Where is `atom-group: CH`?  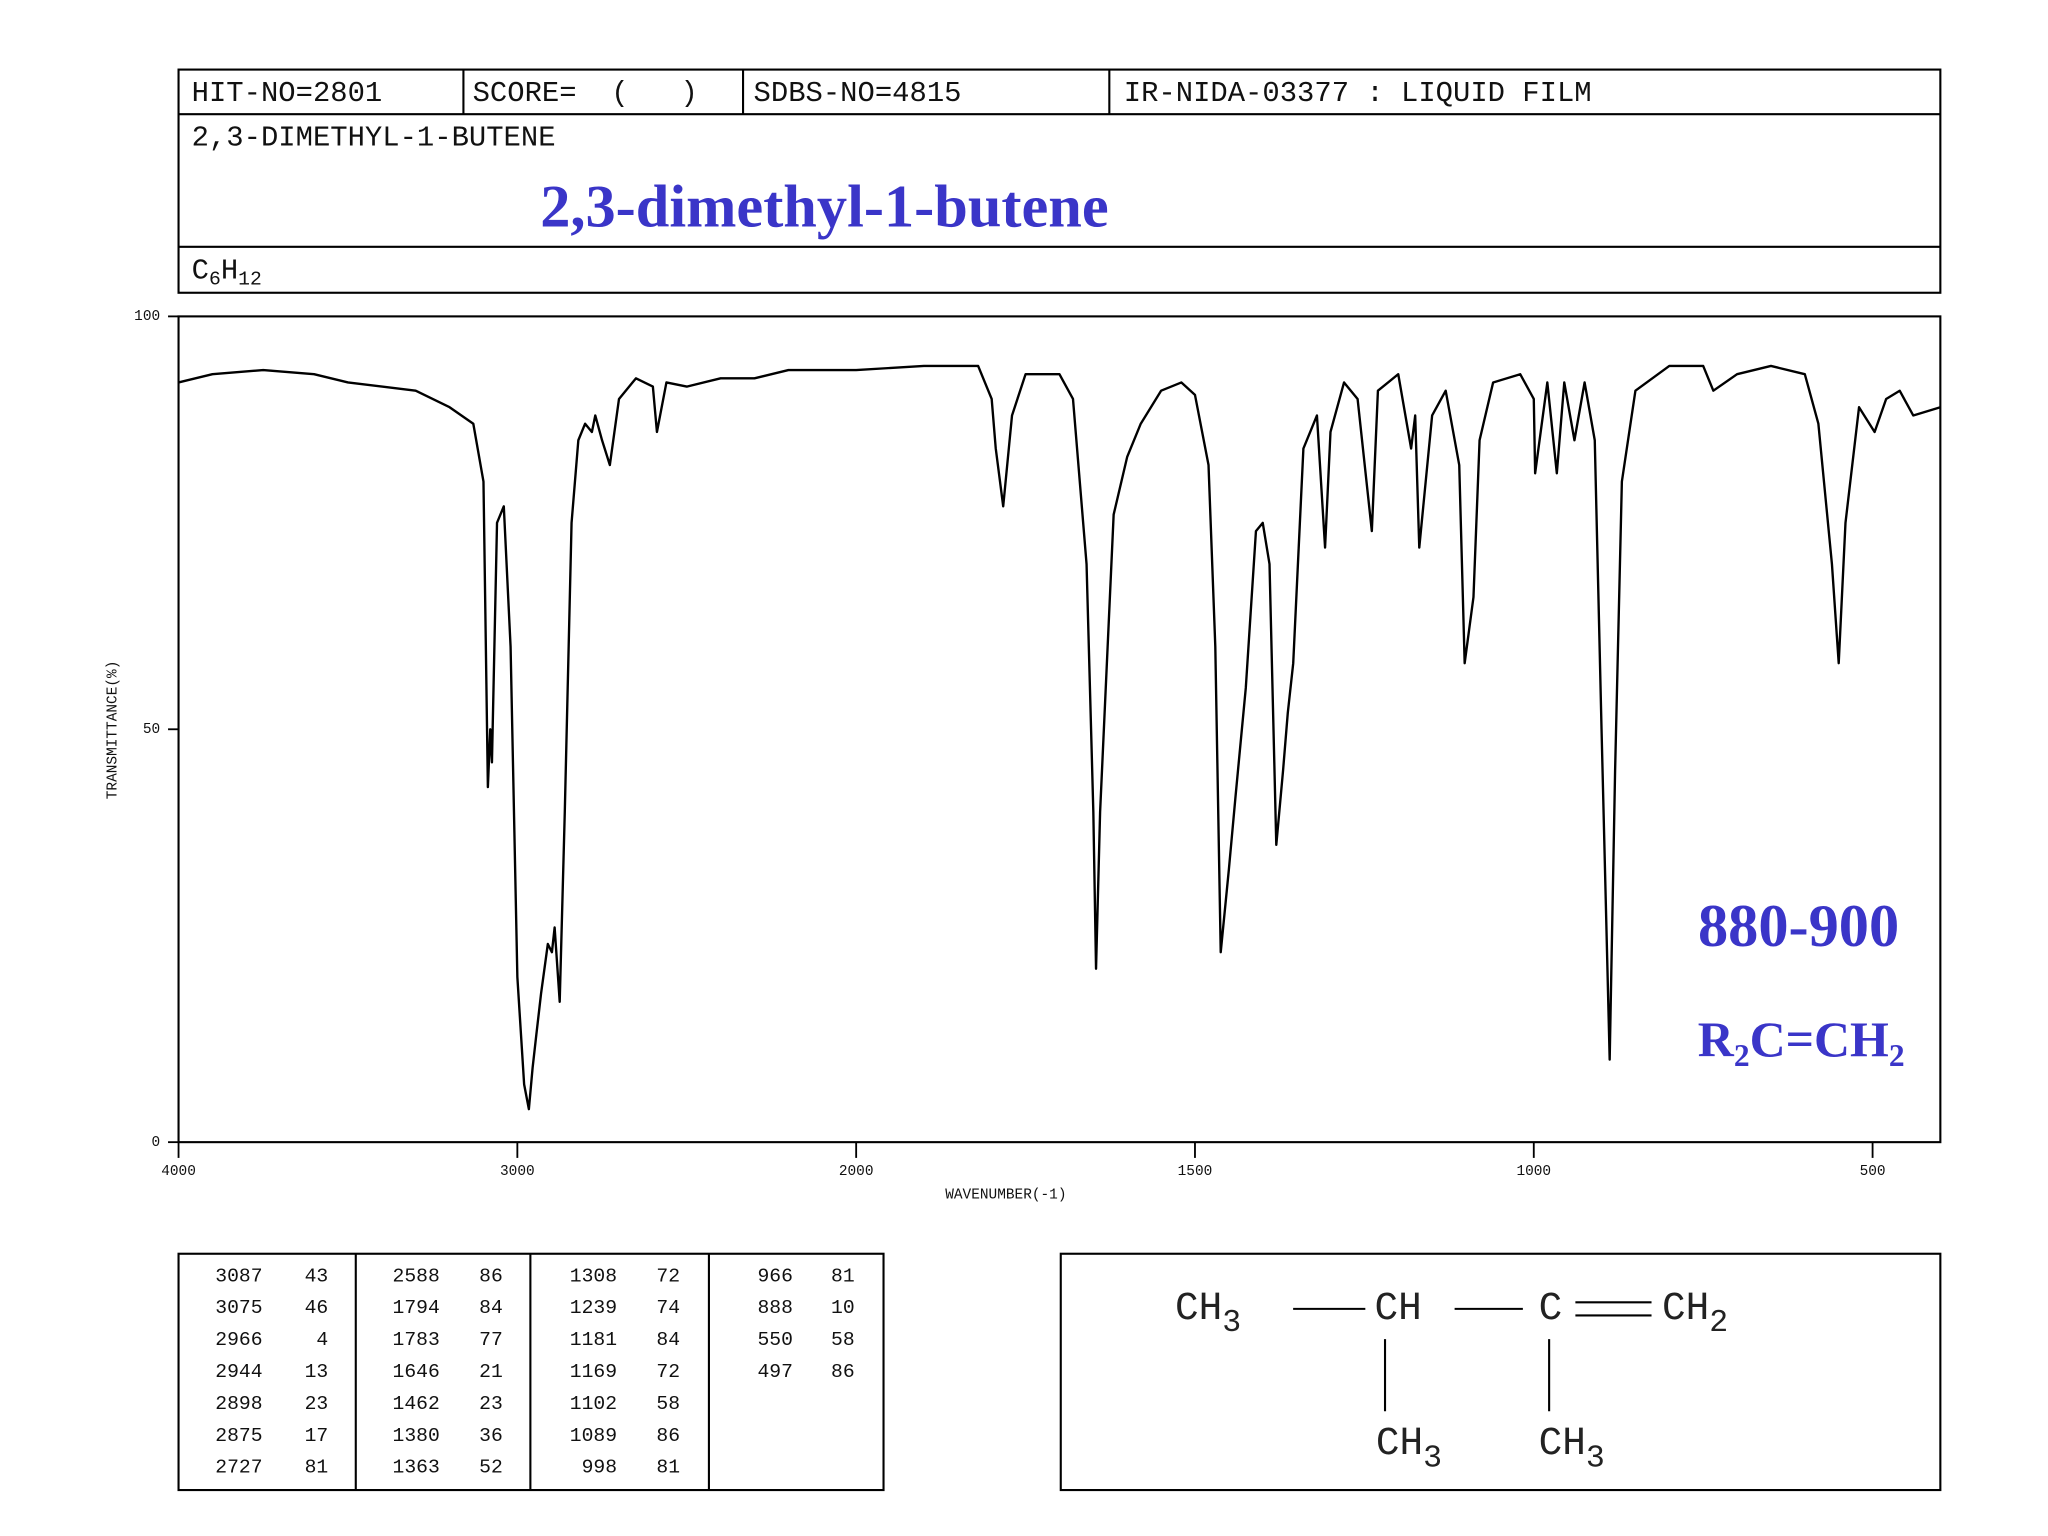
atom-group: CH is located at coordinates (1398, 1308).